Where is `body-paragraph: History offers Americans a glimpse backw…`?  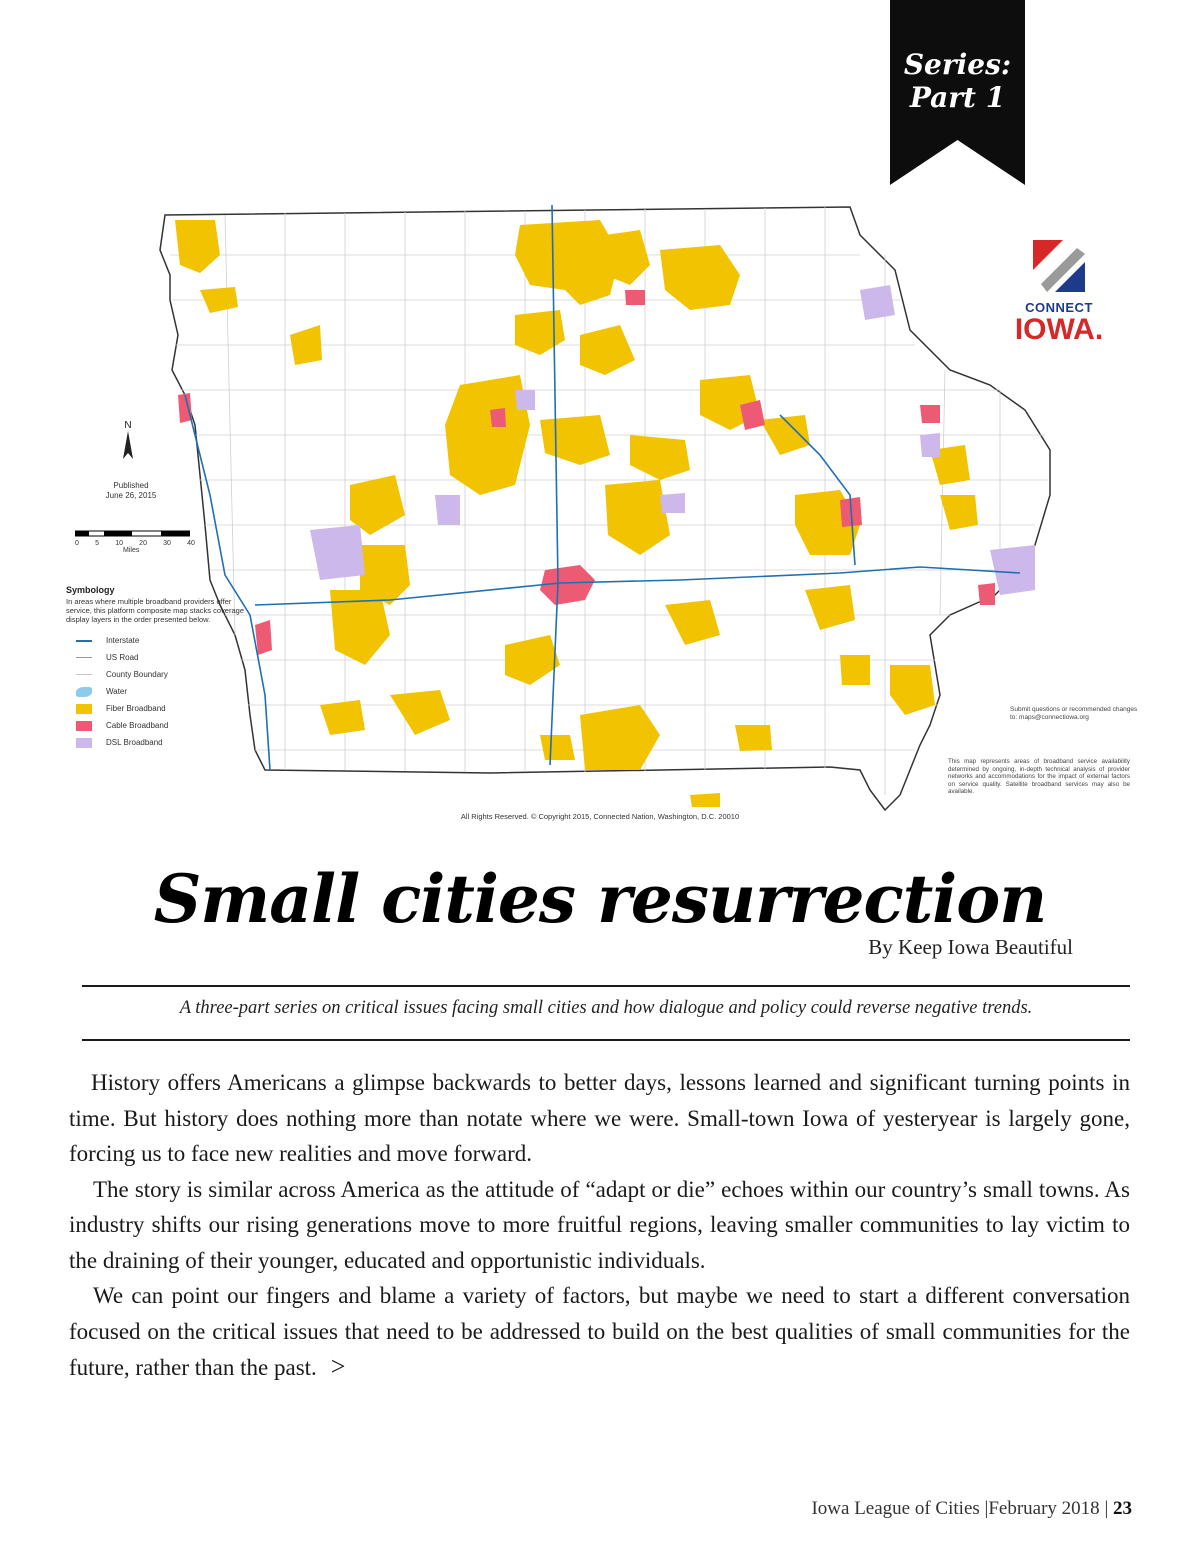
body-paragraph: History offers Americans a glimpse backw… is located at coordinates (599, 1118).